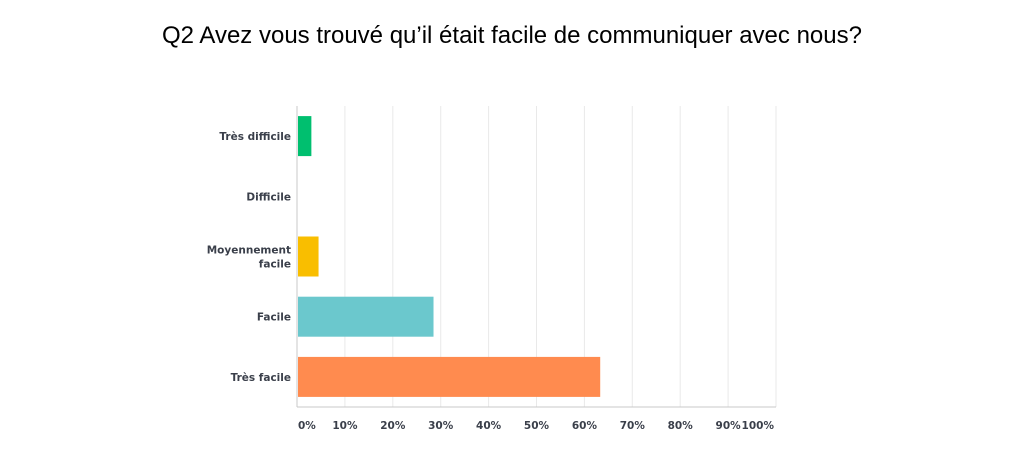 This screenshot has width=1024, height=460. Describe the element at coordinates (255, 137) in the screenshot. I see `category-label: Très difficile` at that location.